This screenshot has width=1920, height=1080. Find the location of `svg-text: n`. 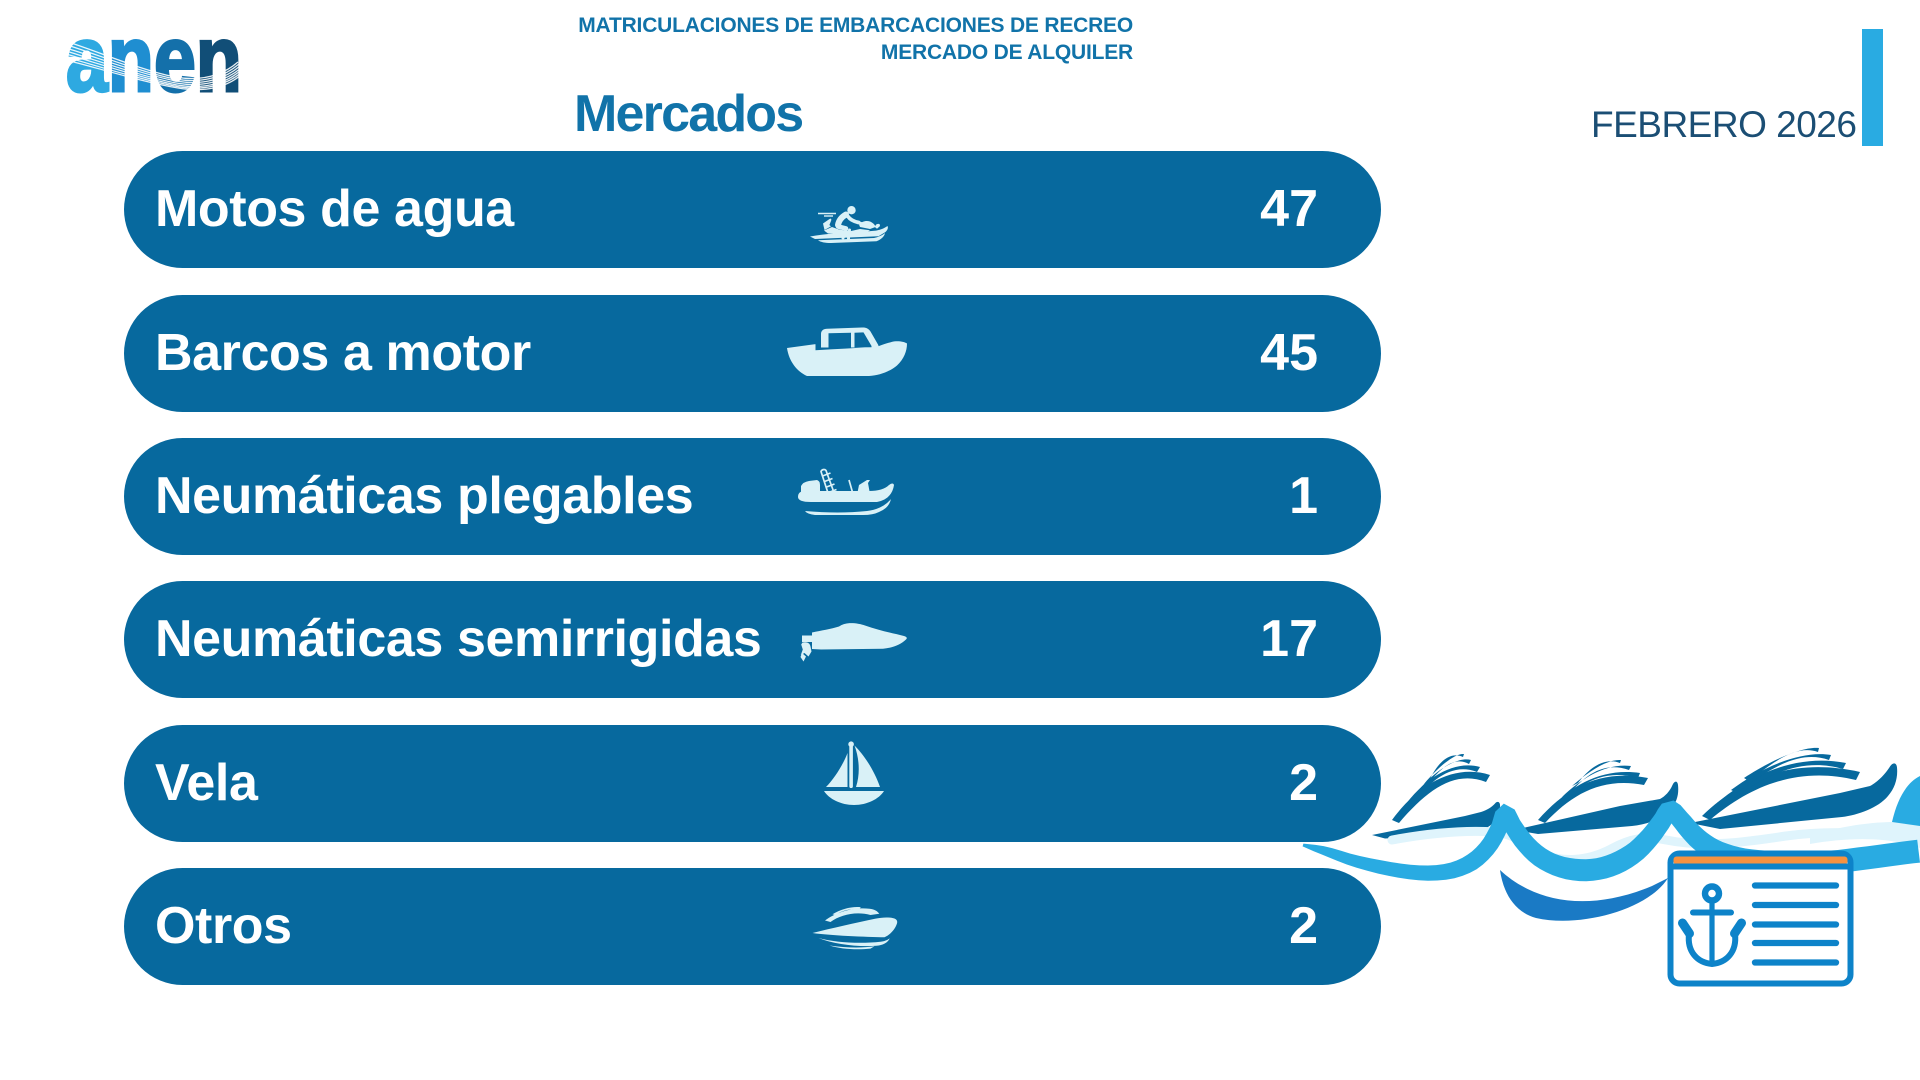

svg-text: n is located at coordinates (219, 58).